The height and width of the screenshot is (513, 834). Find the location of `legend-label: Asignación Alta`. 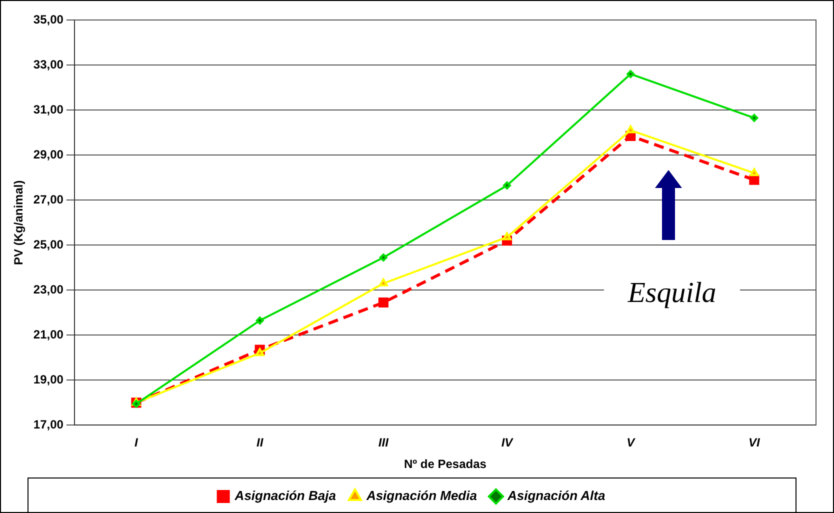

legend-label: Asignación Alta is located at coordinates (556, 496).